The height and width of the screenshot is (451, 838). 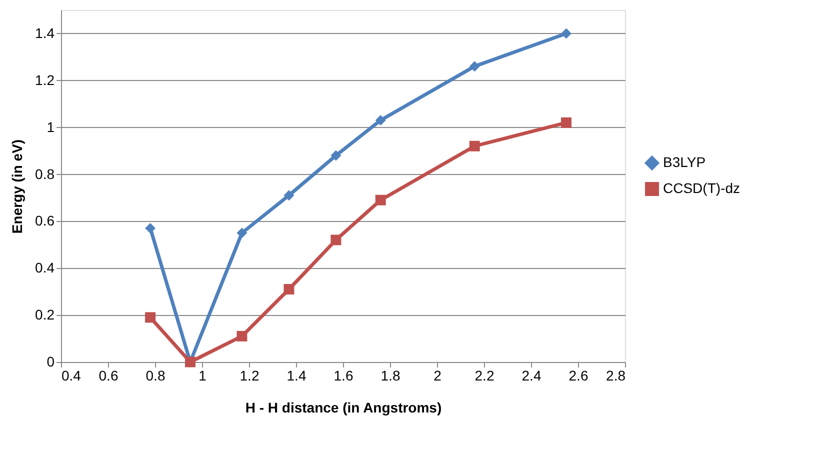 I want to click on y-tick-label: 0.2, so click(x=45, y=314).